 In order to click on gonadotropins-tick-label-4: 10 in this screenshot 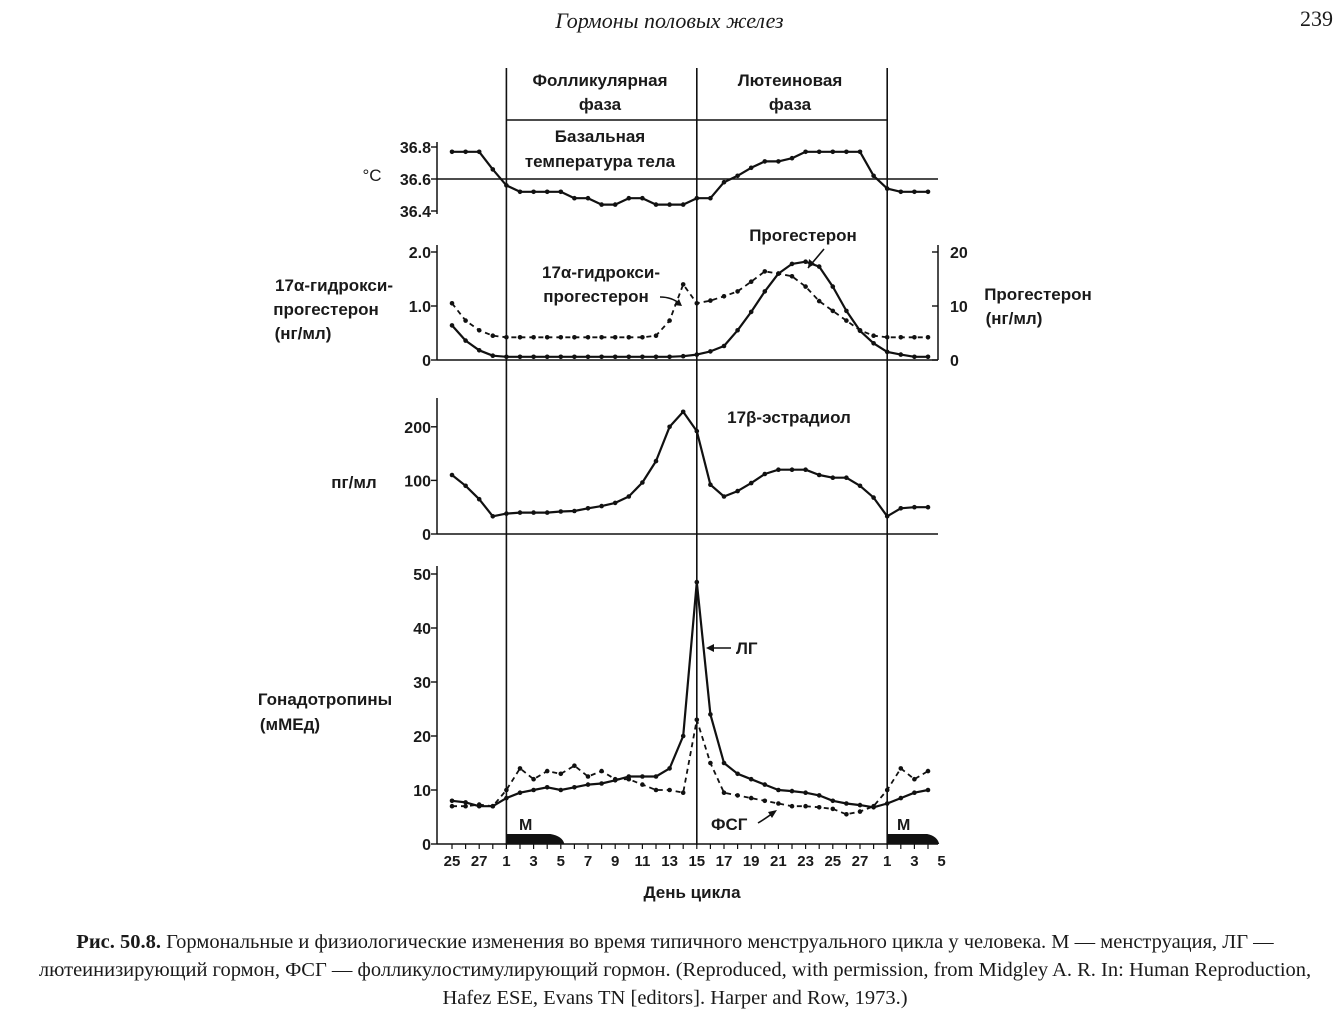, I will do `click(422, 791)`.